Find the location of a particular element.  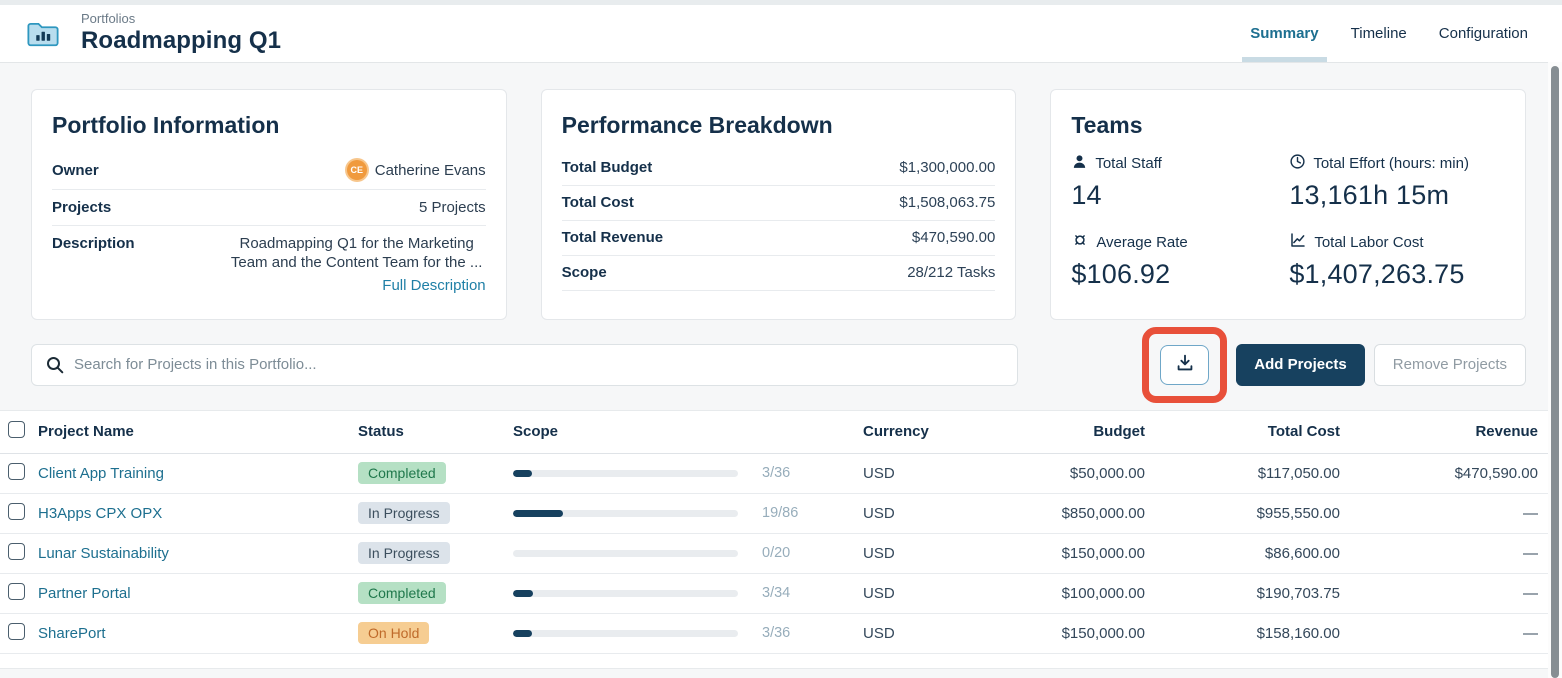

teams-title: Teams is located at coordinates (1107, 125).